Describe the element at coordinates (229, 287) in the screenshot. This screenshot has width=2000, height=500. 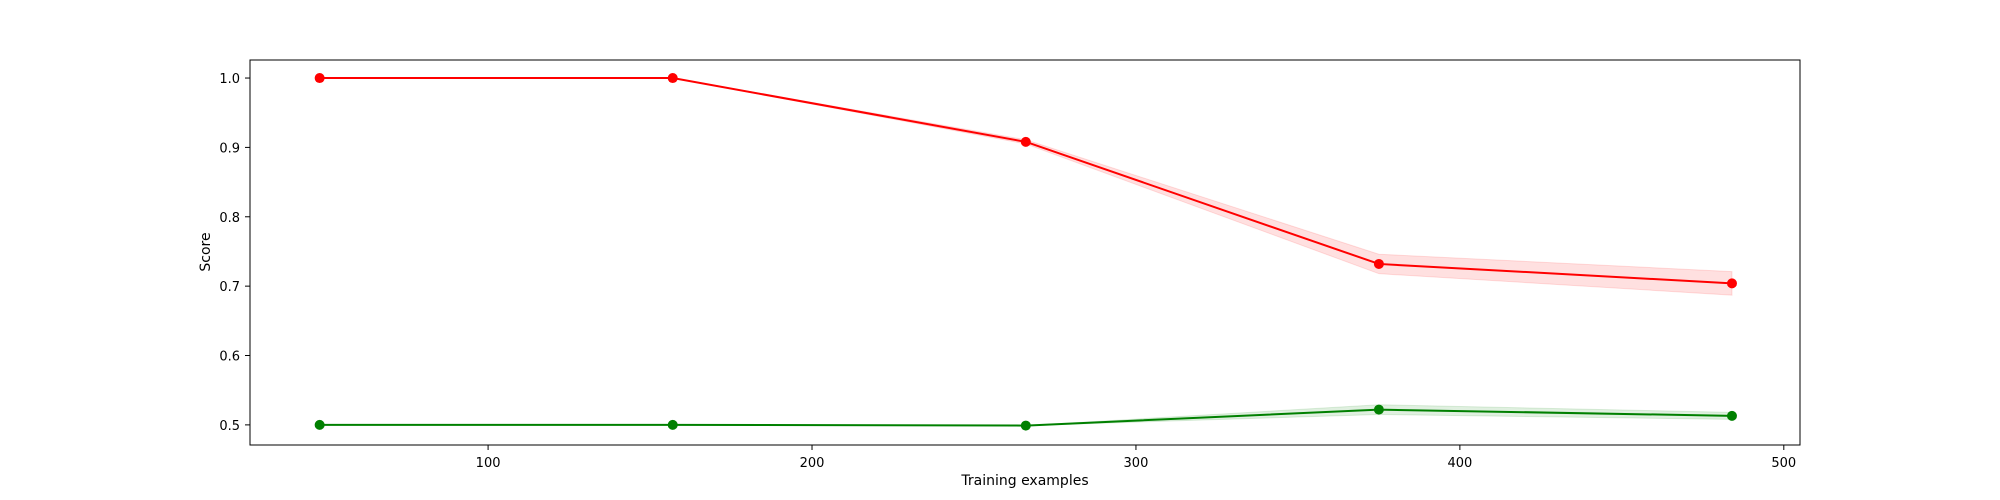
I see `y-tick-label: 0.7` at that location.